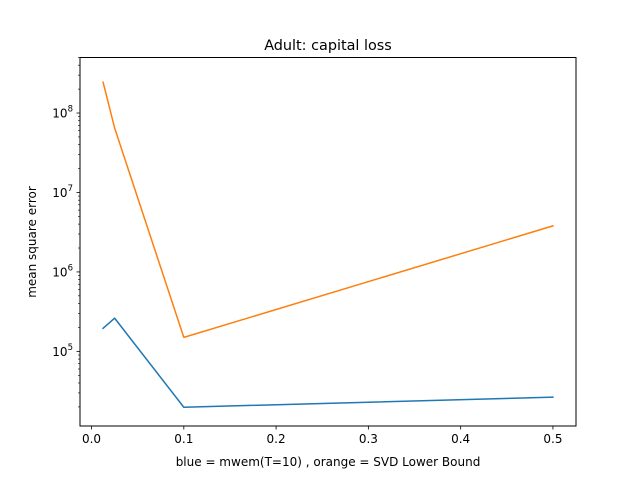 This screenshot has width=640, height=478. I want to click on y-tick-label: 10⁵, so click(62, 351).